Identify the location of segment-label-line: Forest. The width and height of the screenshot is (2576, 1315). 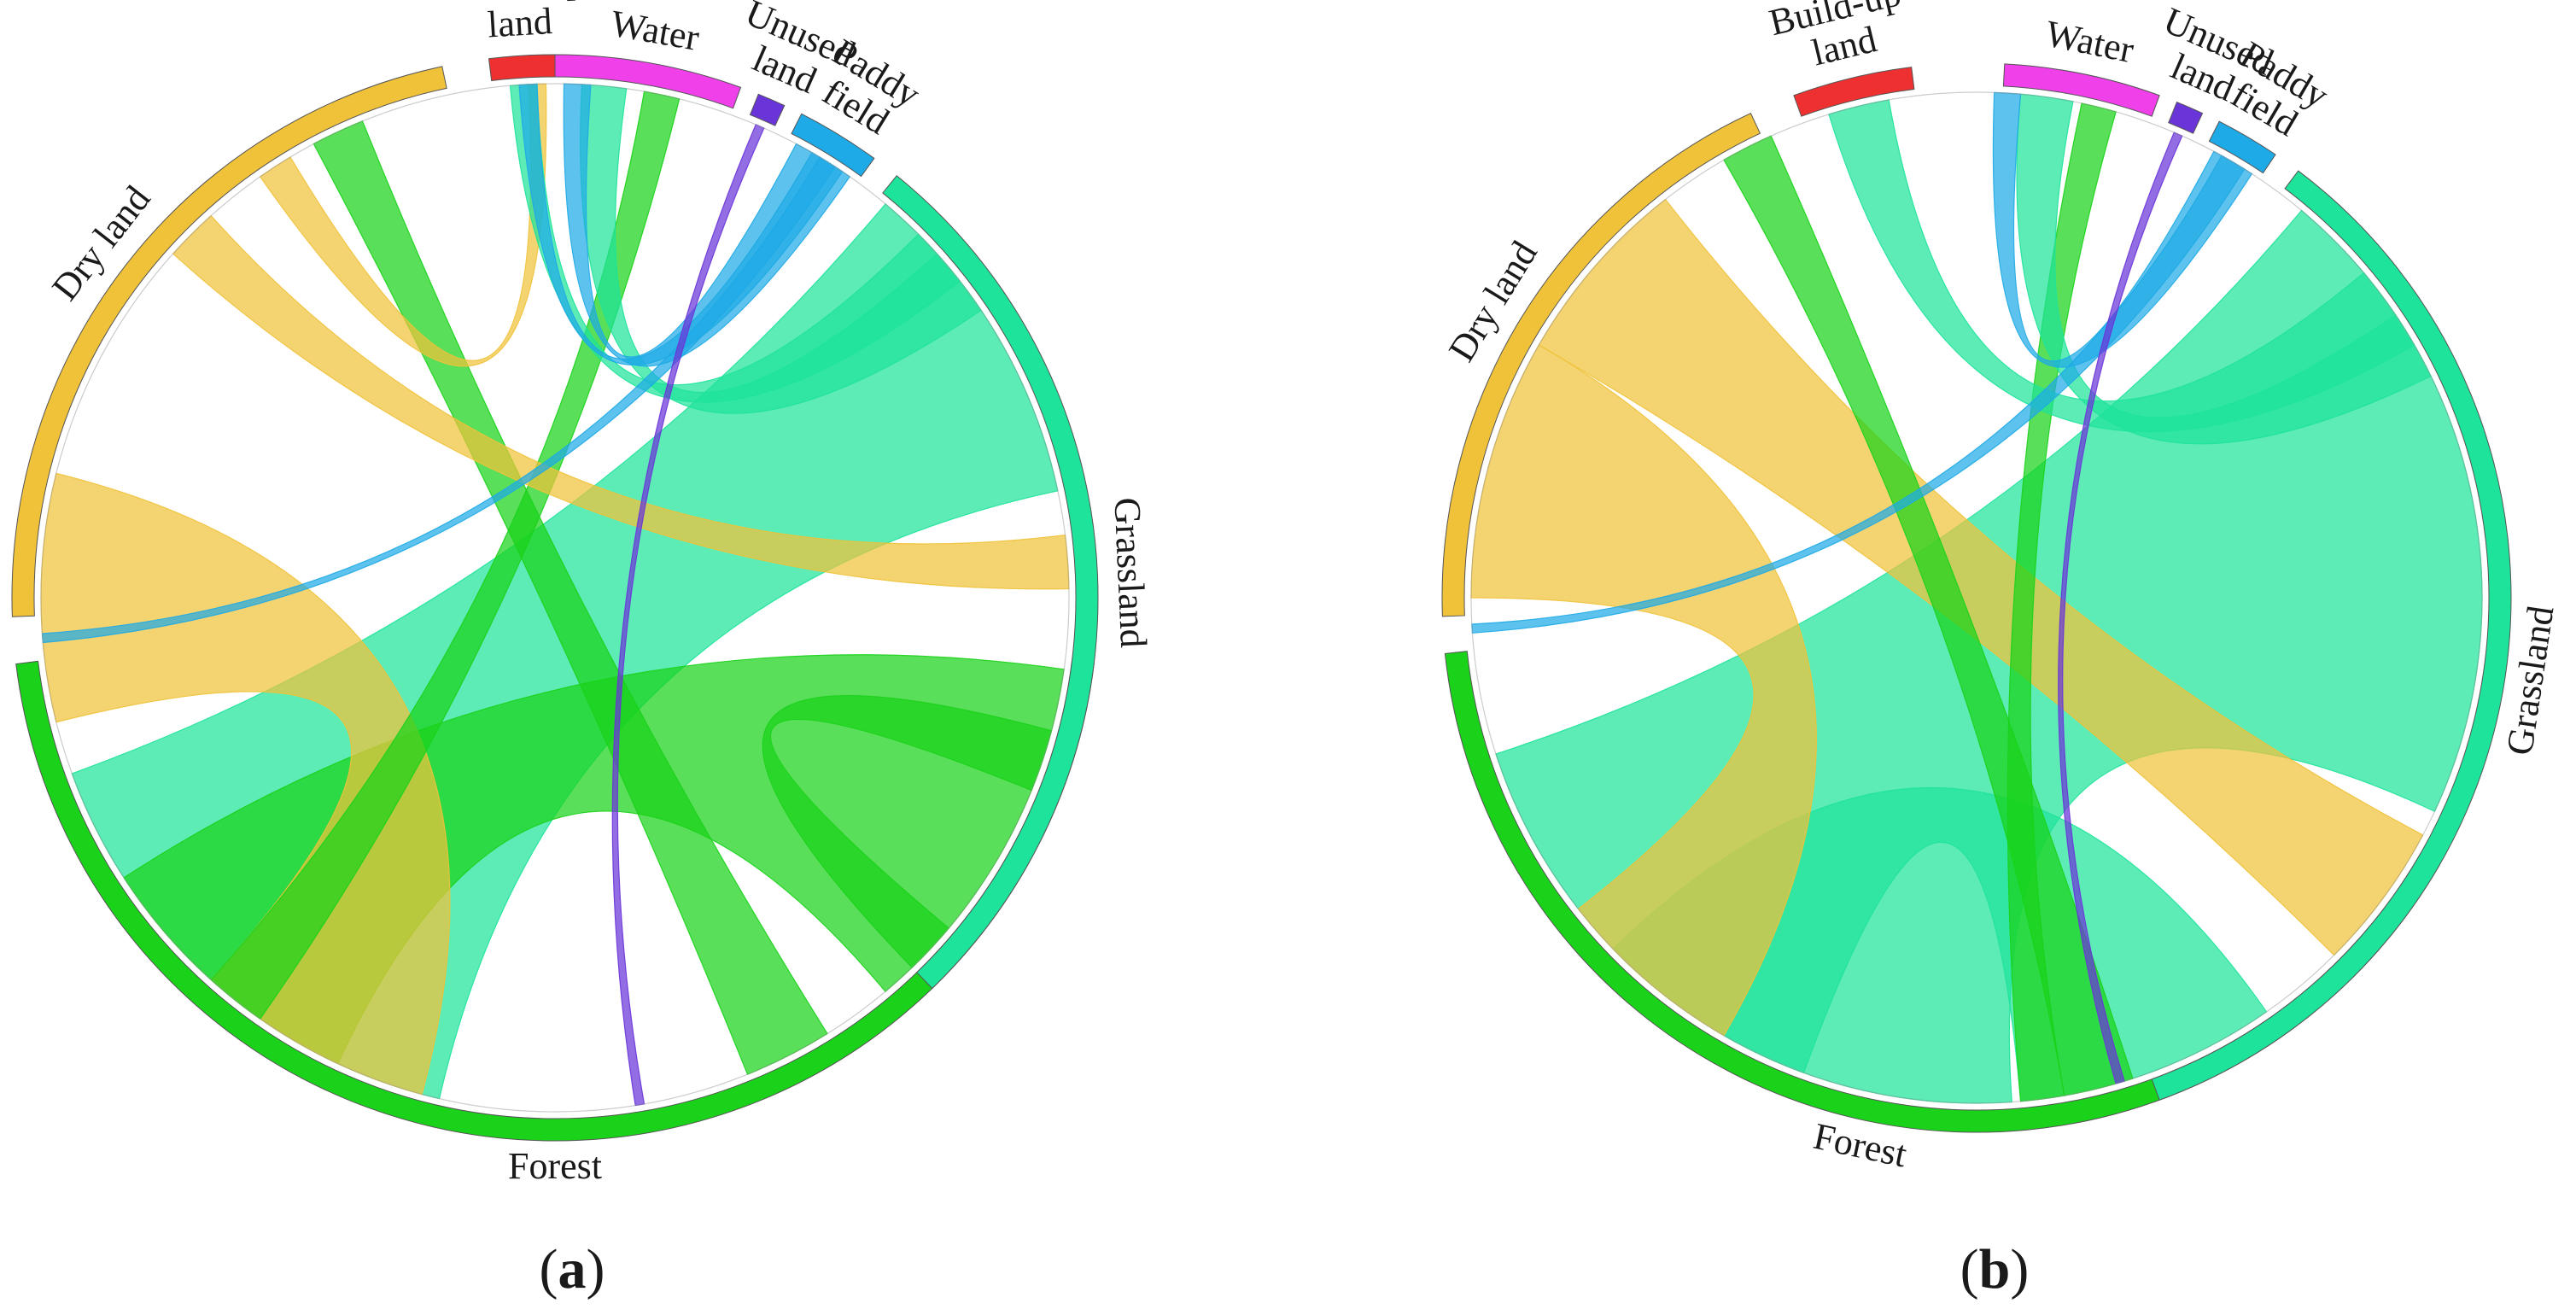
(555, 1166).